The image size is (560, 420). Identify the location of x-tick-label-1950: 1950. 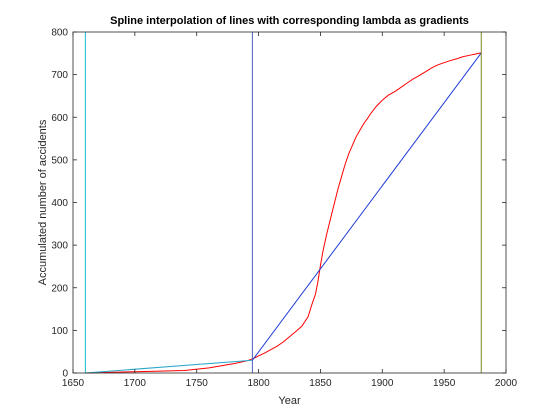
(444, 383).